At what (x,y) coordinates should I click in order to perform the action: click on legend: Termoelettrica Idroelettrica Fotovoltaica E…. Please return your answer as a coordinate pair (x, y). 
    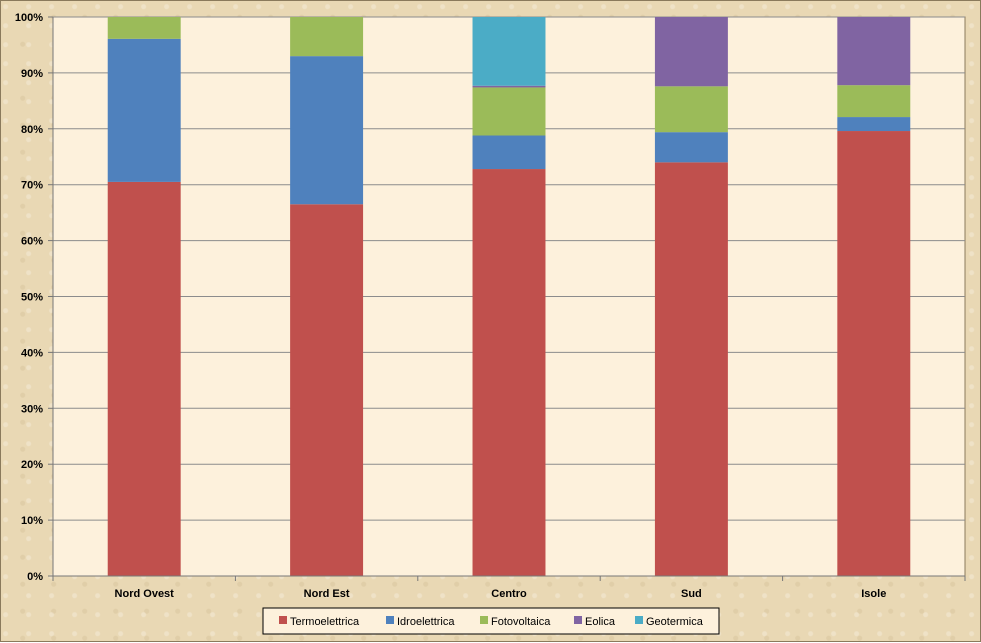
    Looking at the image, I should click on (491, 621).